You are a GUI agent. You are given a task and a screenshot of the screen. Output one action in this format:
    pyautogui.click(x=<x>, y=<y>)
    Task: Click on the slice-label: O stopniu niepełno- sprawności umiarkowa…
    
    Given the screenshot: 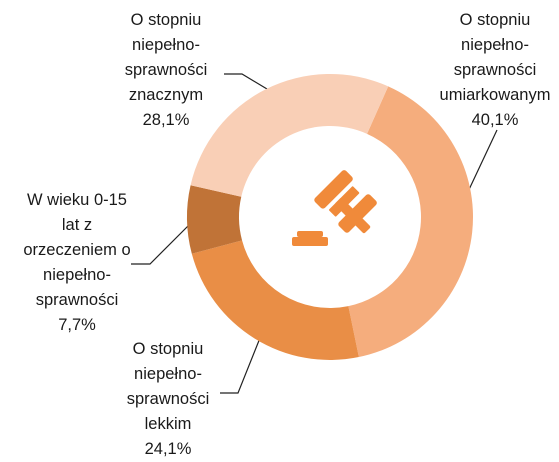 What is the action you would take?
    pyautogui.click(x=495, y=70)
    